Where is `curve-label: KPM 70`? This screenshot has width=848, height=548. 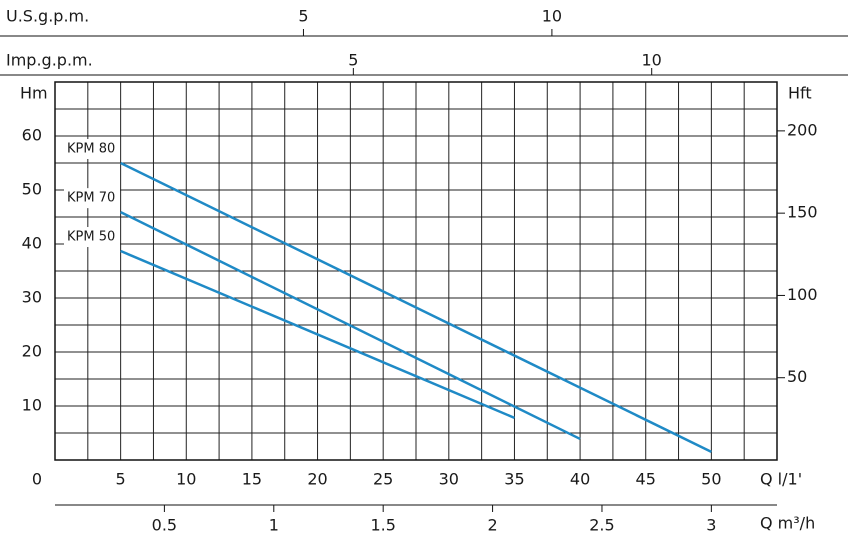
curve-label: KPM 70 is located at coordinates (91, 198).